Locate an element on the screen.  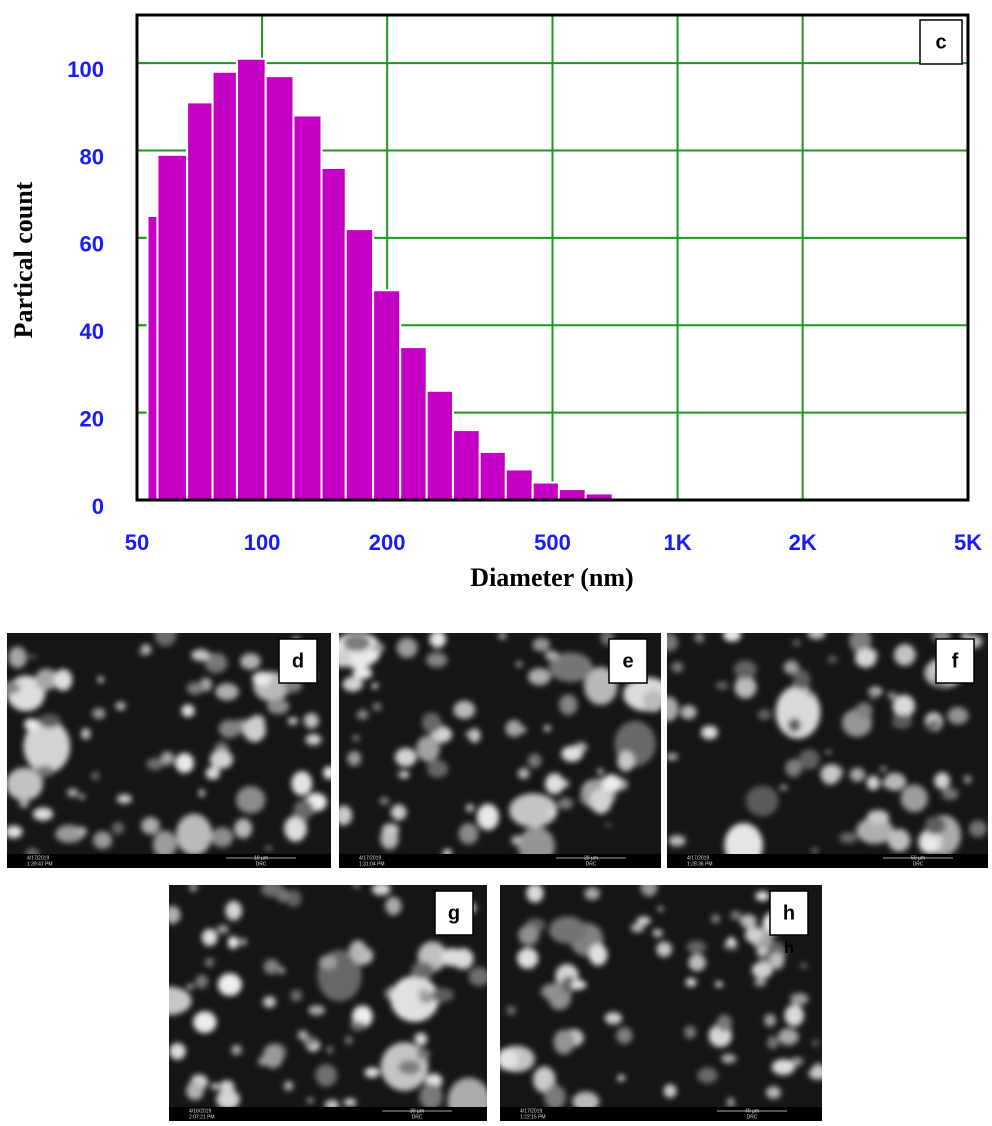
y-tick-label: 40 is located at coordinates (92, 331).